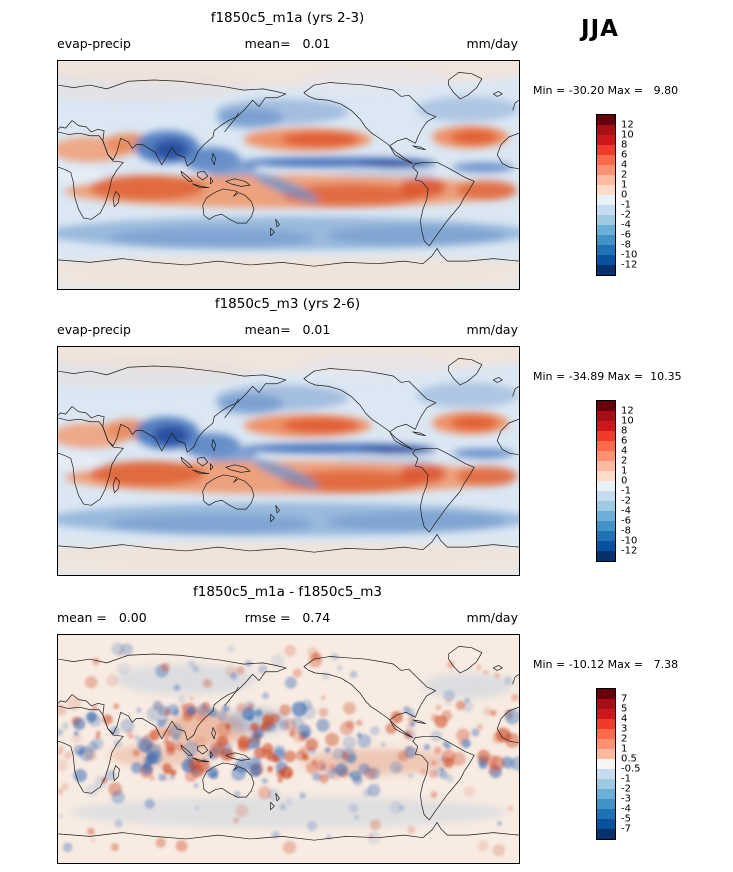 The image size is (733, 872). I want to click on colorbar-tick-label: 10, so click(627, 135).